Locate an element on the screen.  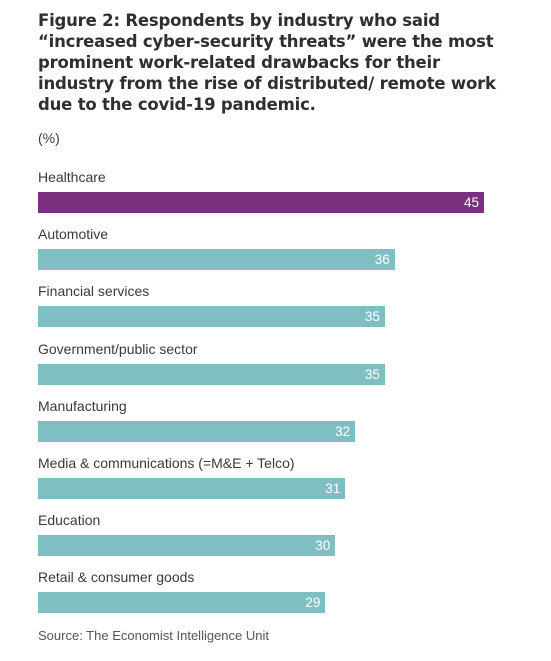
bar: 32 is located at coordinates (197, 431).